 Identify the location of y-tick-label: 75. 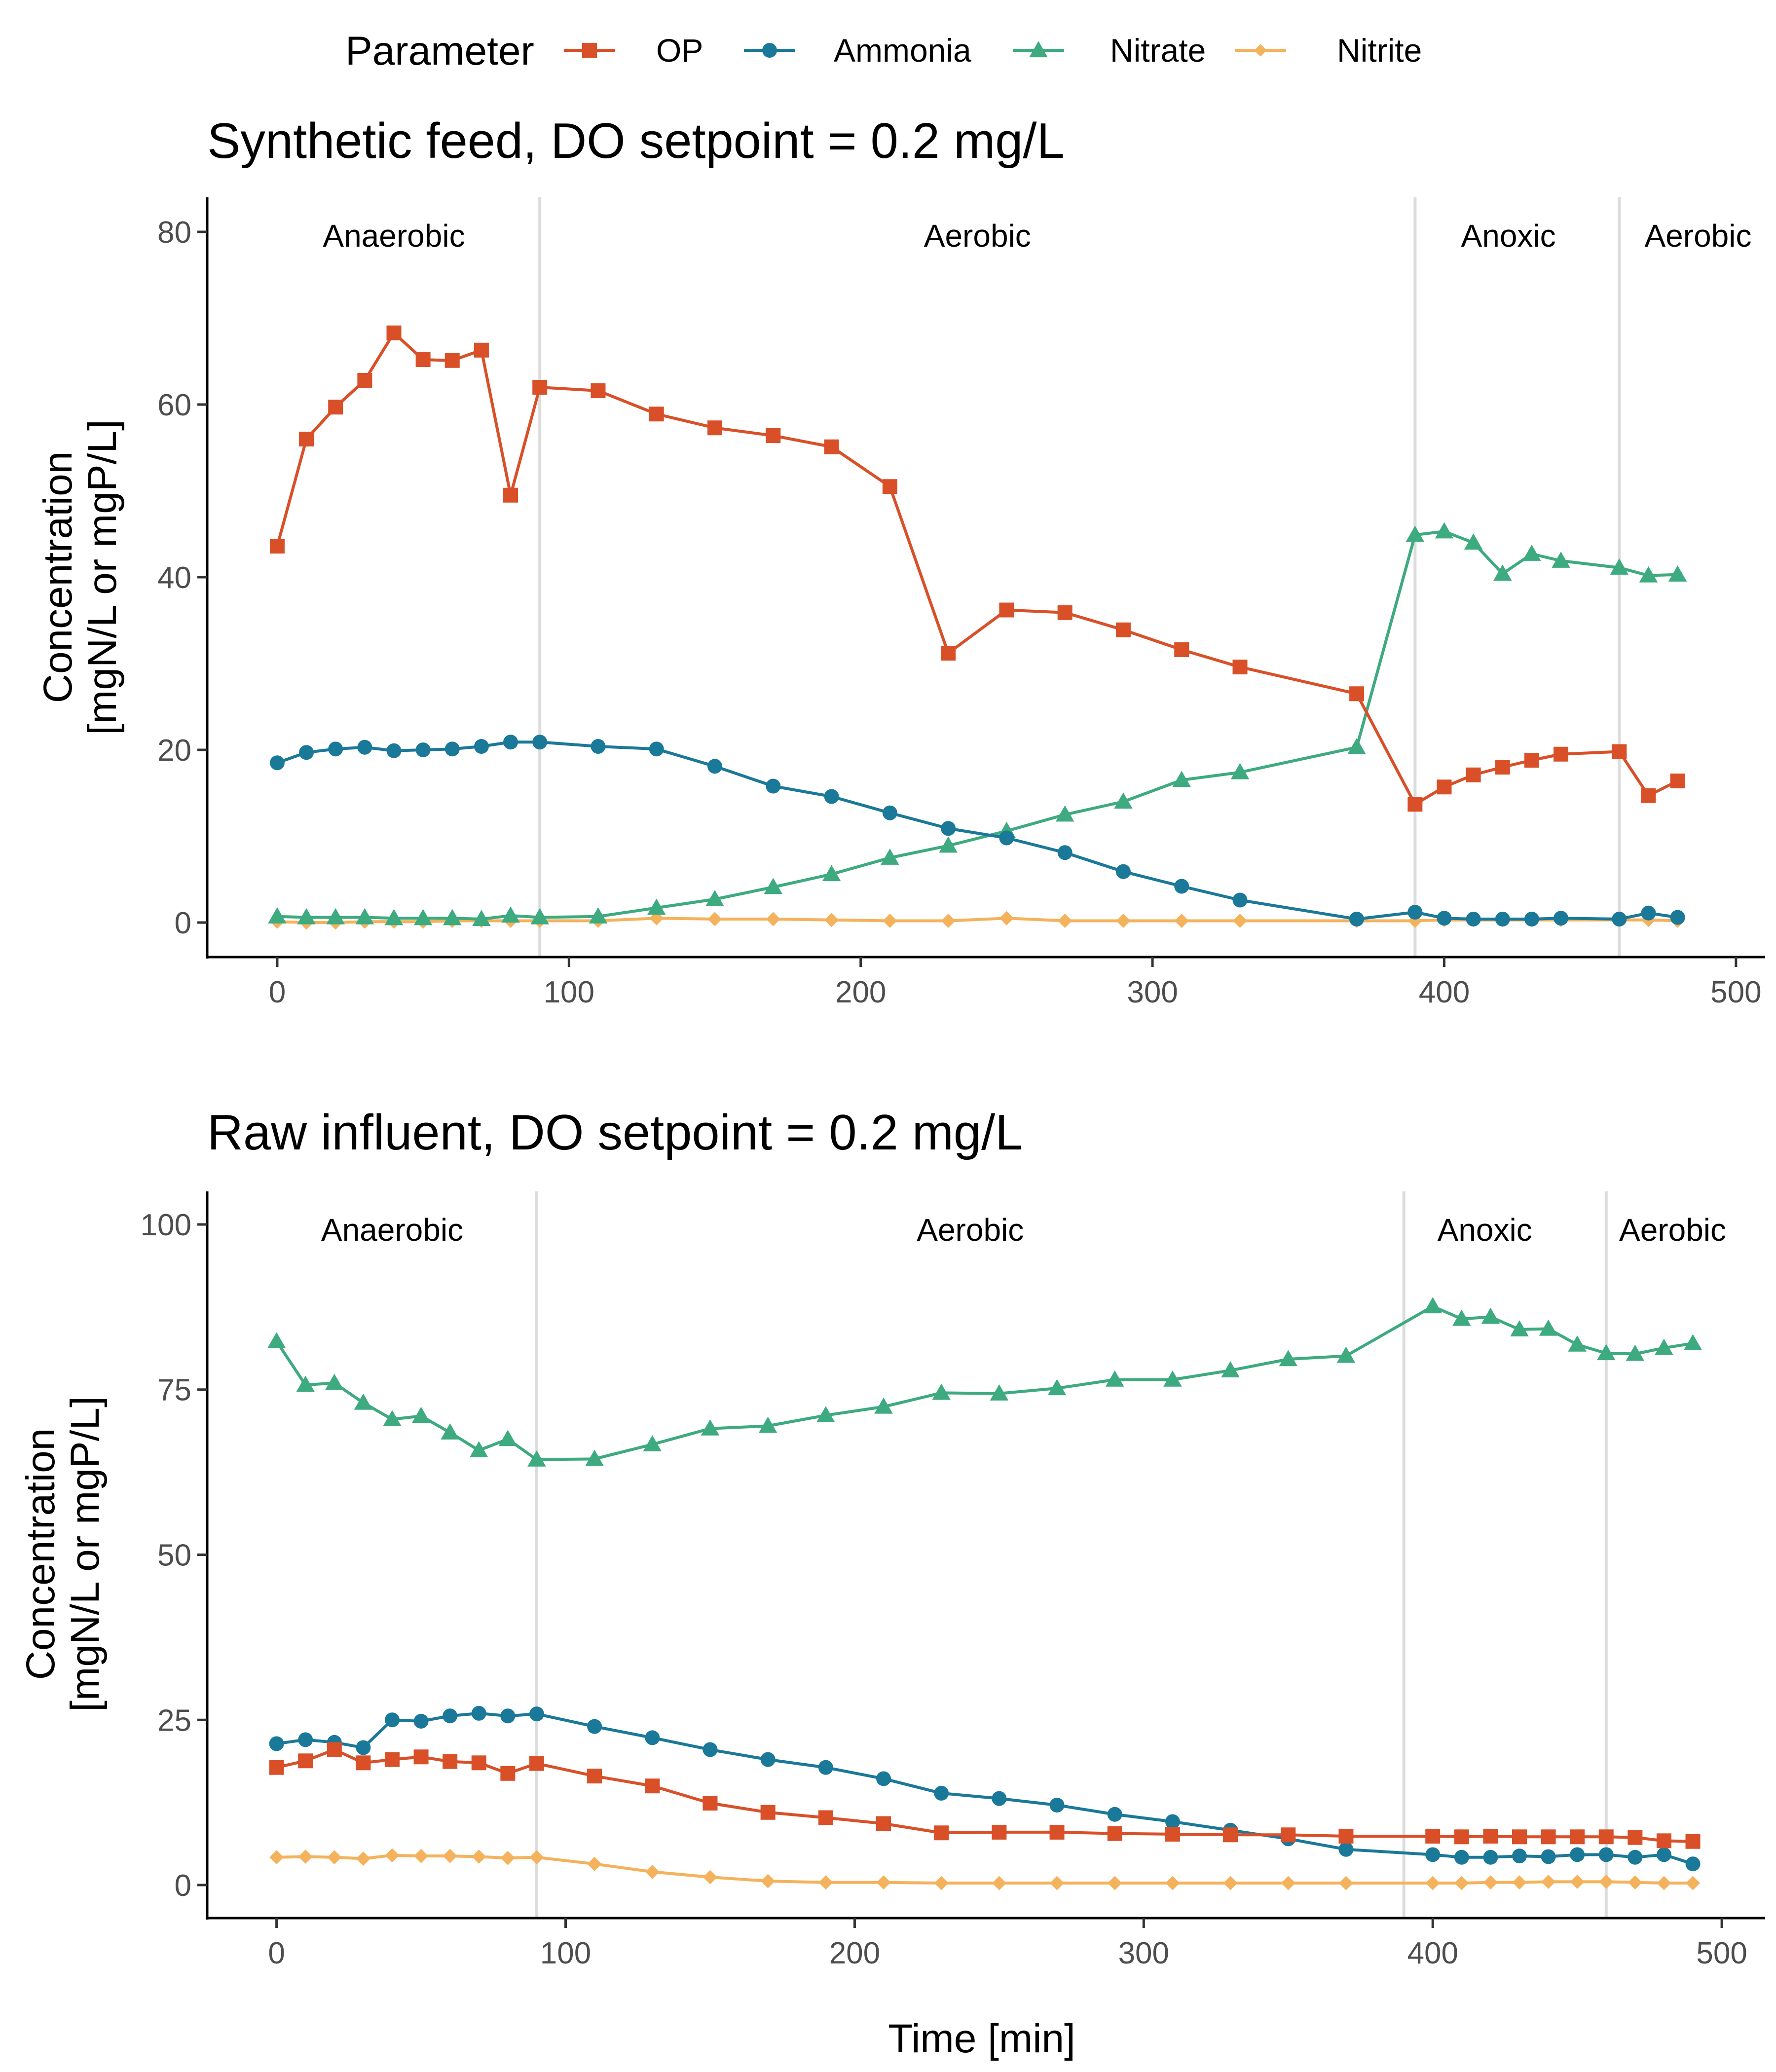
(174, 1390).